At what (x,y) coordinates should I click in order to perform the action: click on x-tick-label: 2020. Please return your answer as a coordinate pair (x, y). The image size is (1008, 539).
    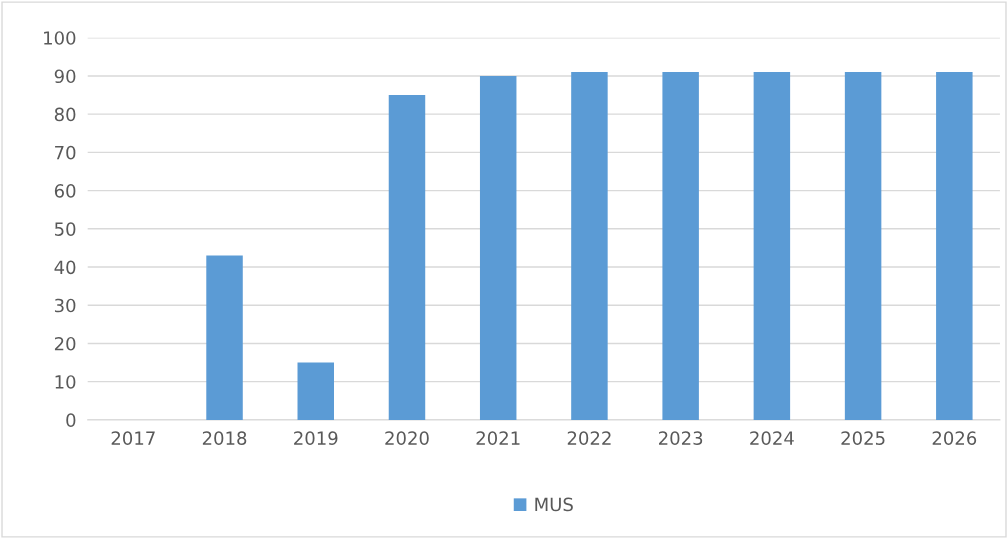
    Looking at the image, I should click on (407, 438).